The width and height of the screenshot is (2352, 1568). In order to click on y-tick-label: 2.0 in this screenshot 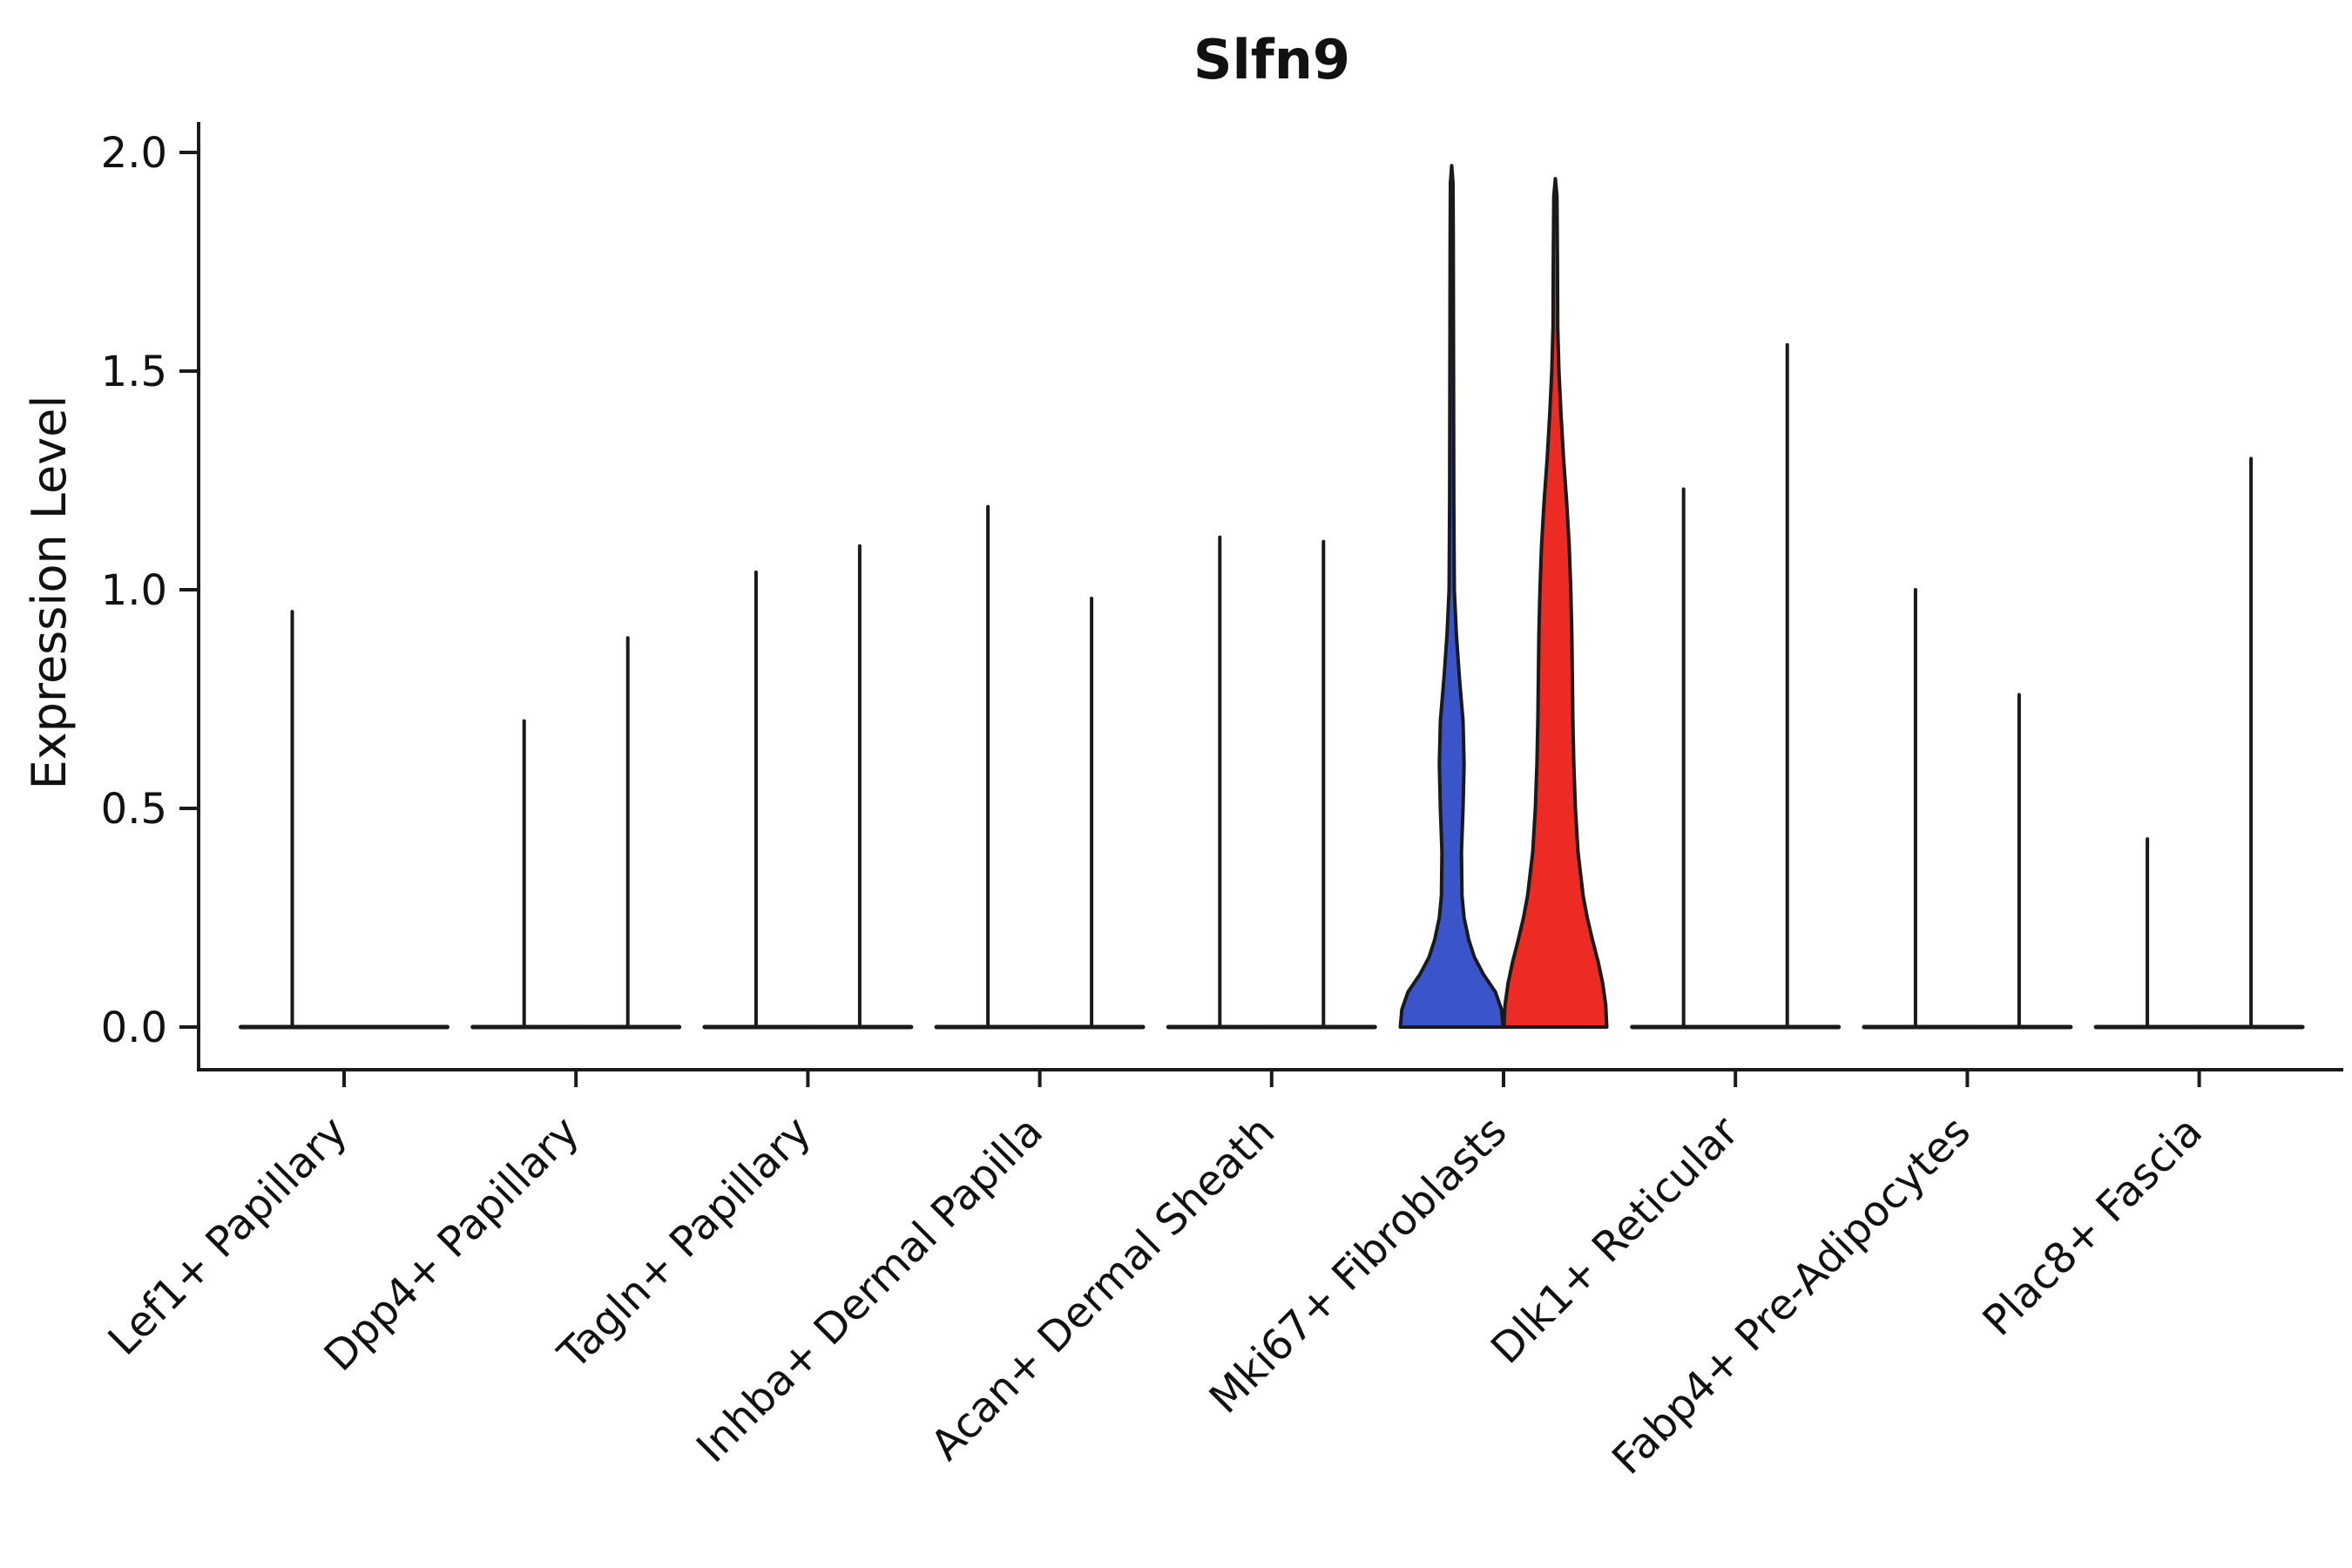, I will do `click(134, 153)`.